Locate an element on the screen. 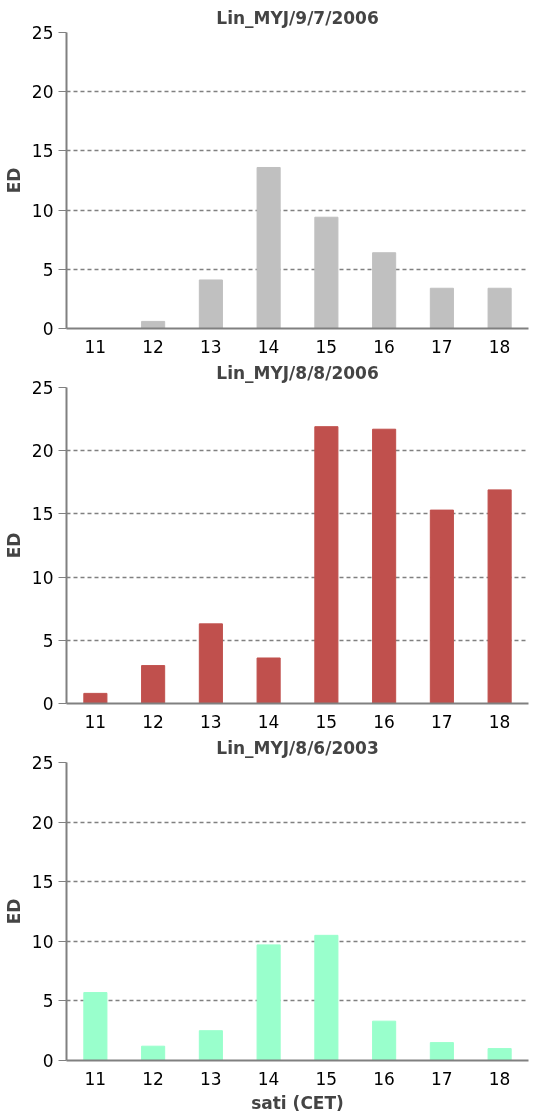  chart-title: Lin_MYJ/8/8/2006 is located at coordinates (297, 372).